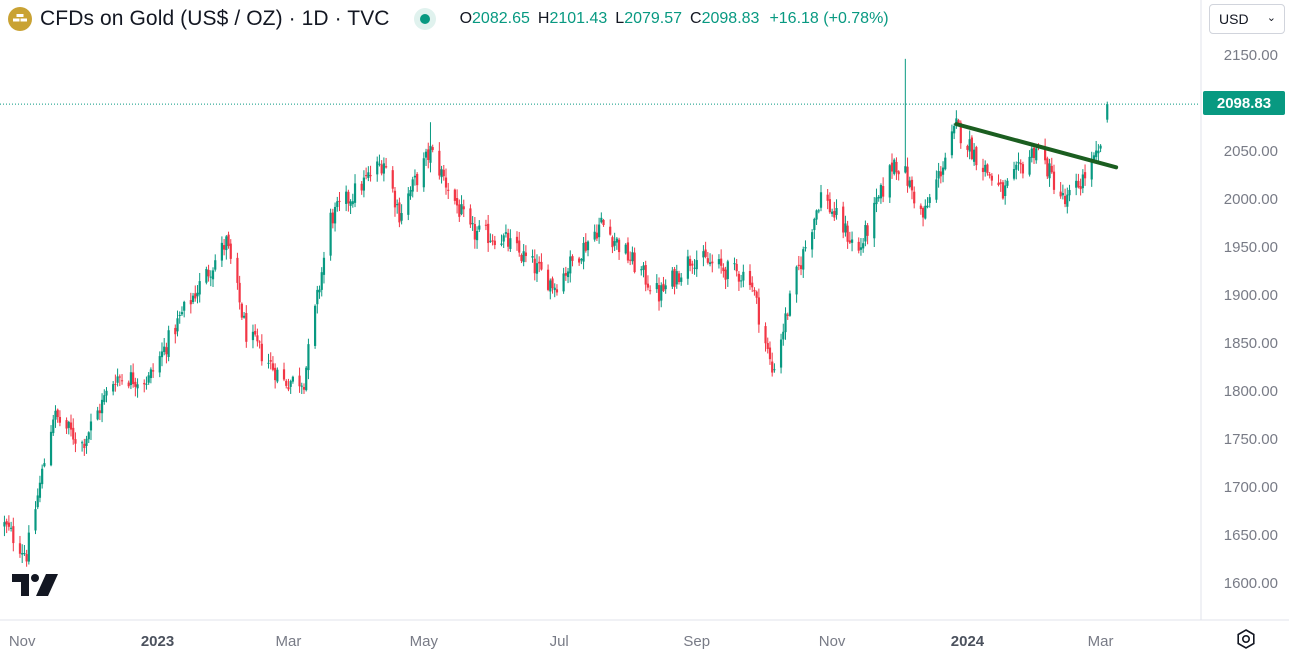 Image resolution: width=1289 pixels, height=657 pixels. What do you see at coordinates (559, 641) in the screenshot?
I see `x-tick-label: Jul` at bounding box center [559, 641].